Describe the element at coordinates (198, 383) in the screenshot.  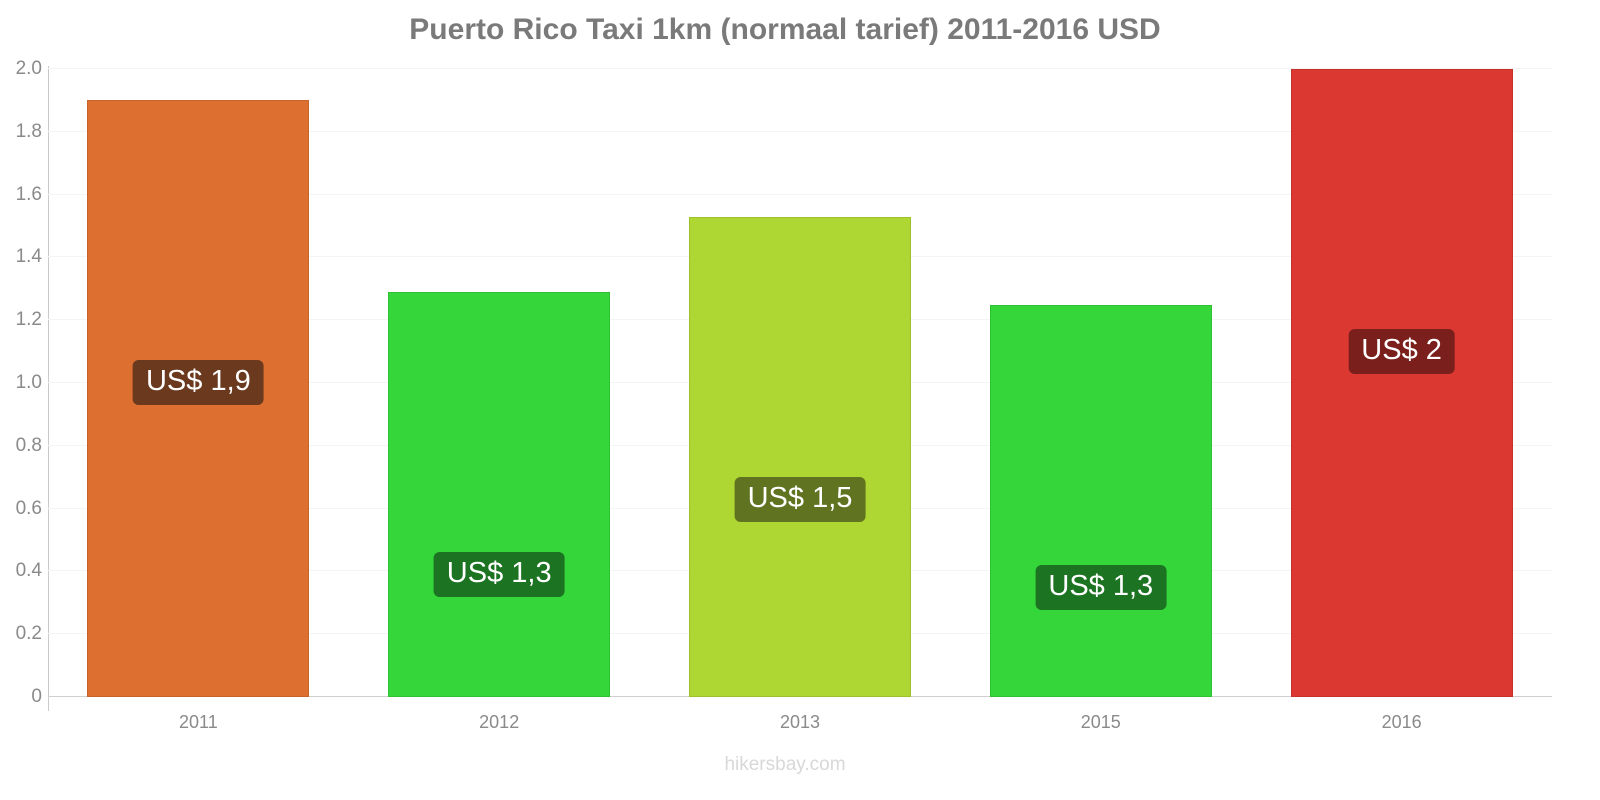
I see `bar-value-label: US$ 1,9` at that location.